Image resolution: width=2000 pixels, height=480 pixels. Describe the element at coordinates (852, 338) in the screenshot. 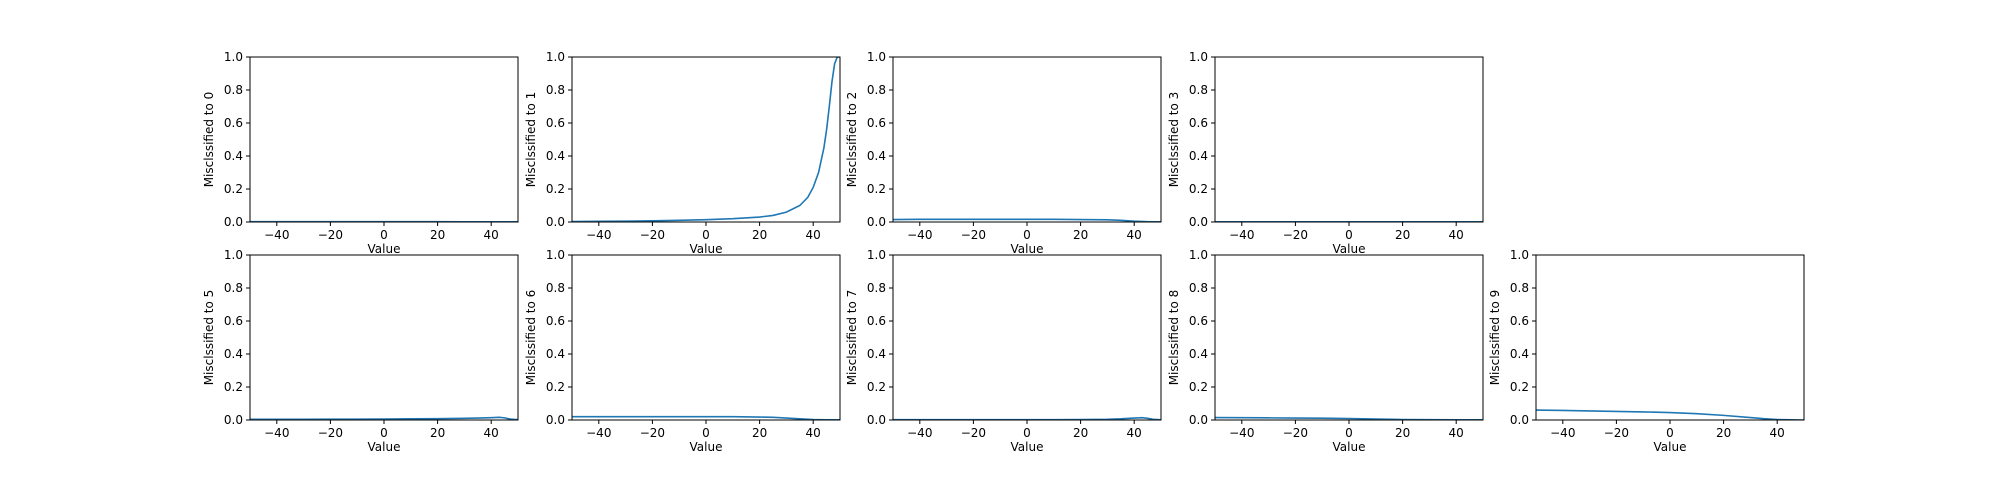

I see `y-axis-label: Misclssified to 7` at that location.